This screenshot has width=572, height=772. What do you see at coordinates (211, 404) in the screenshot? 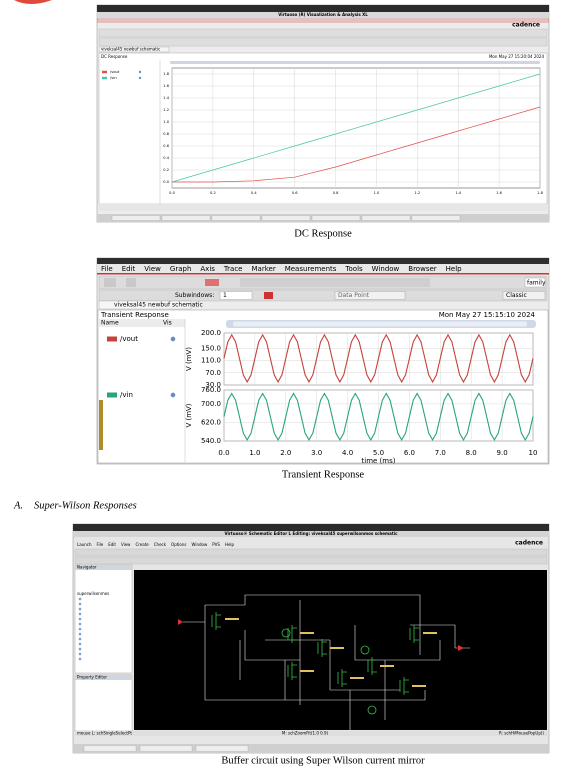
I see `y-tick-label: 700.0` at bounding box center [211, 404].